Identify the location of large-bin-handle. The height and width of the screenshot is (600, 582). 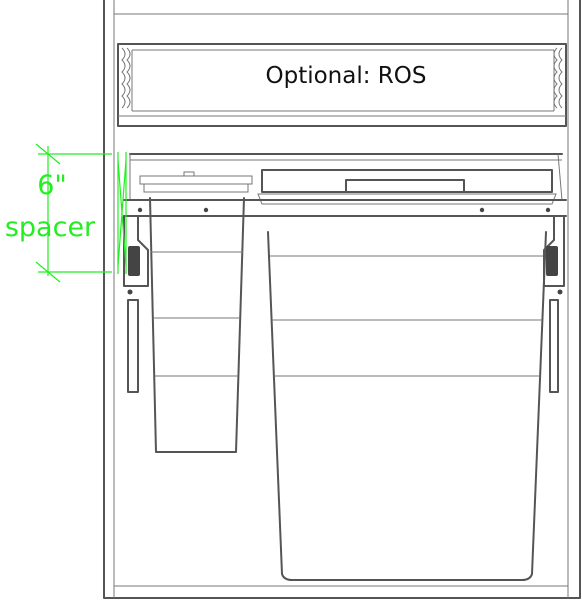
(405, 186).